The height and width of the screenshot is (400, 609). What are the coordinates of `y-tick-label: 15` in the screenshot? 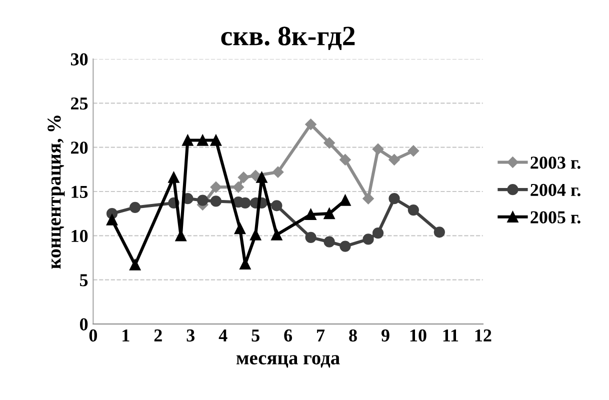 It's located at (80, 192).